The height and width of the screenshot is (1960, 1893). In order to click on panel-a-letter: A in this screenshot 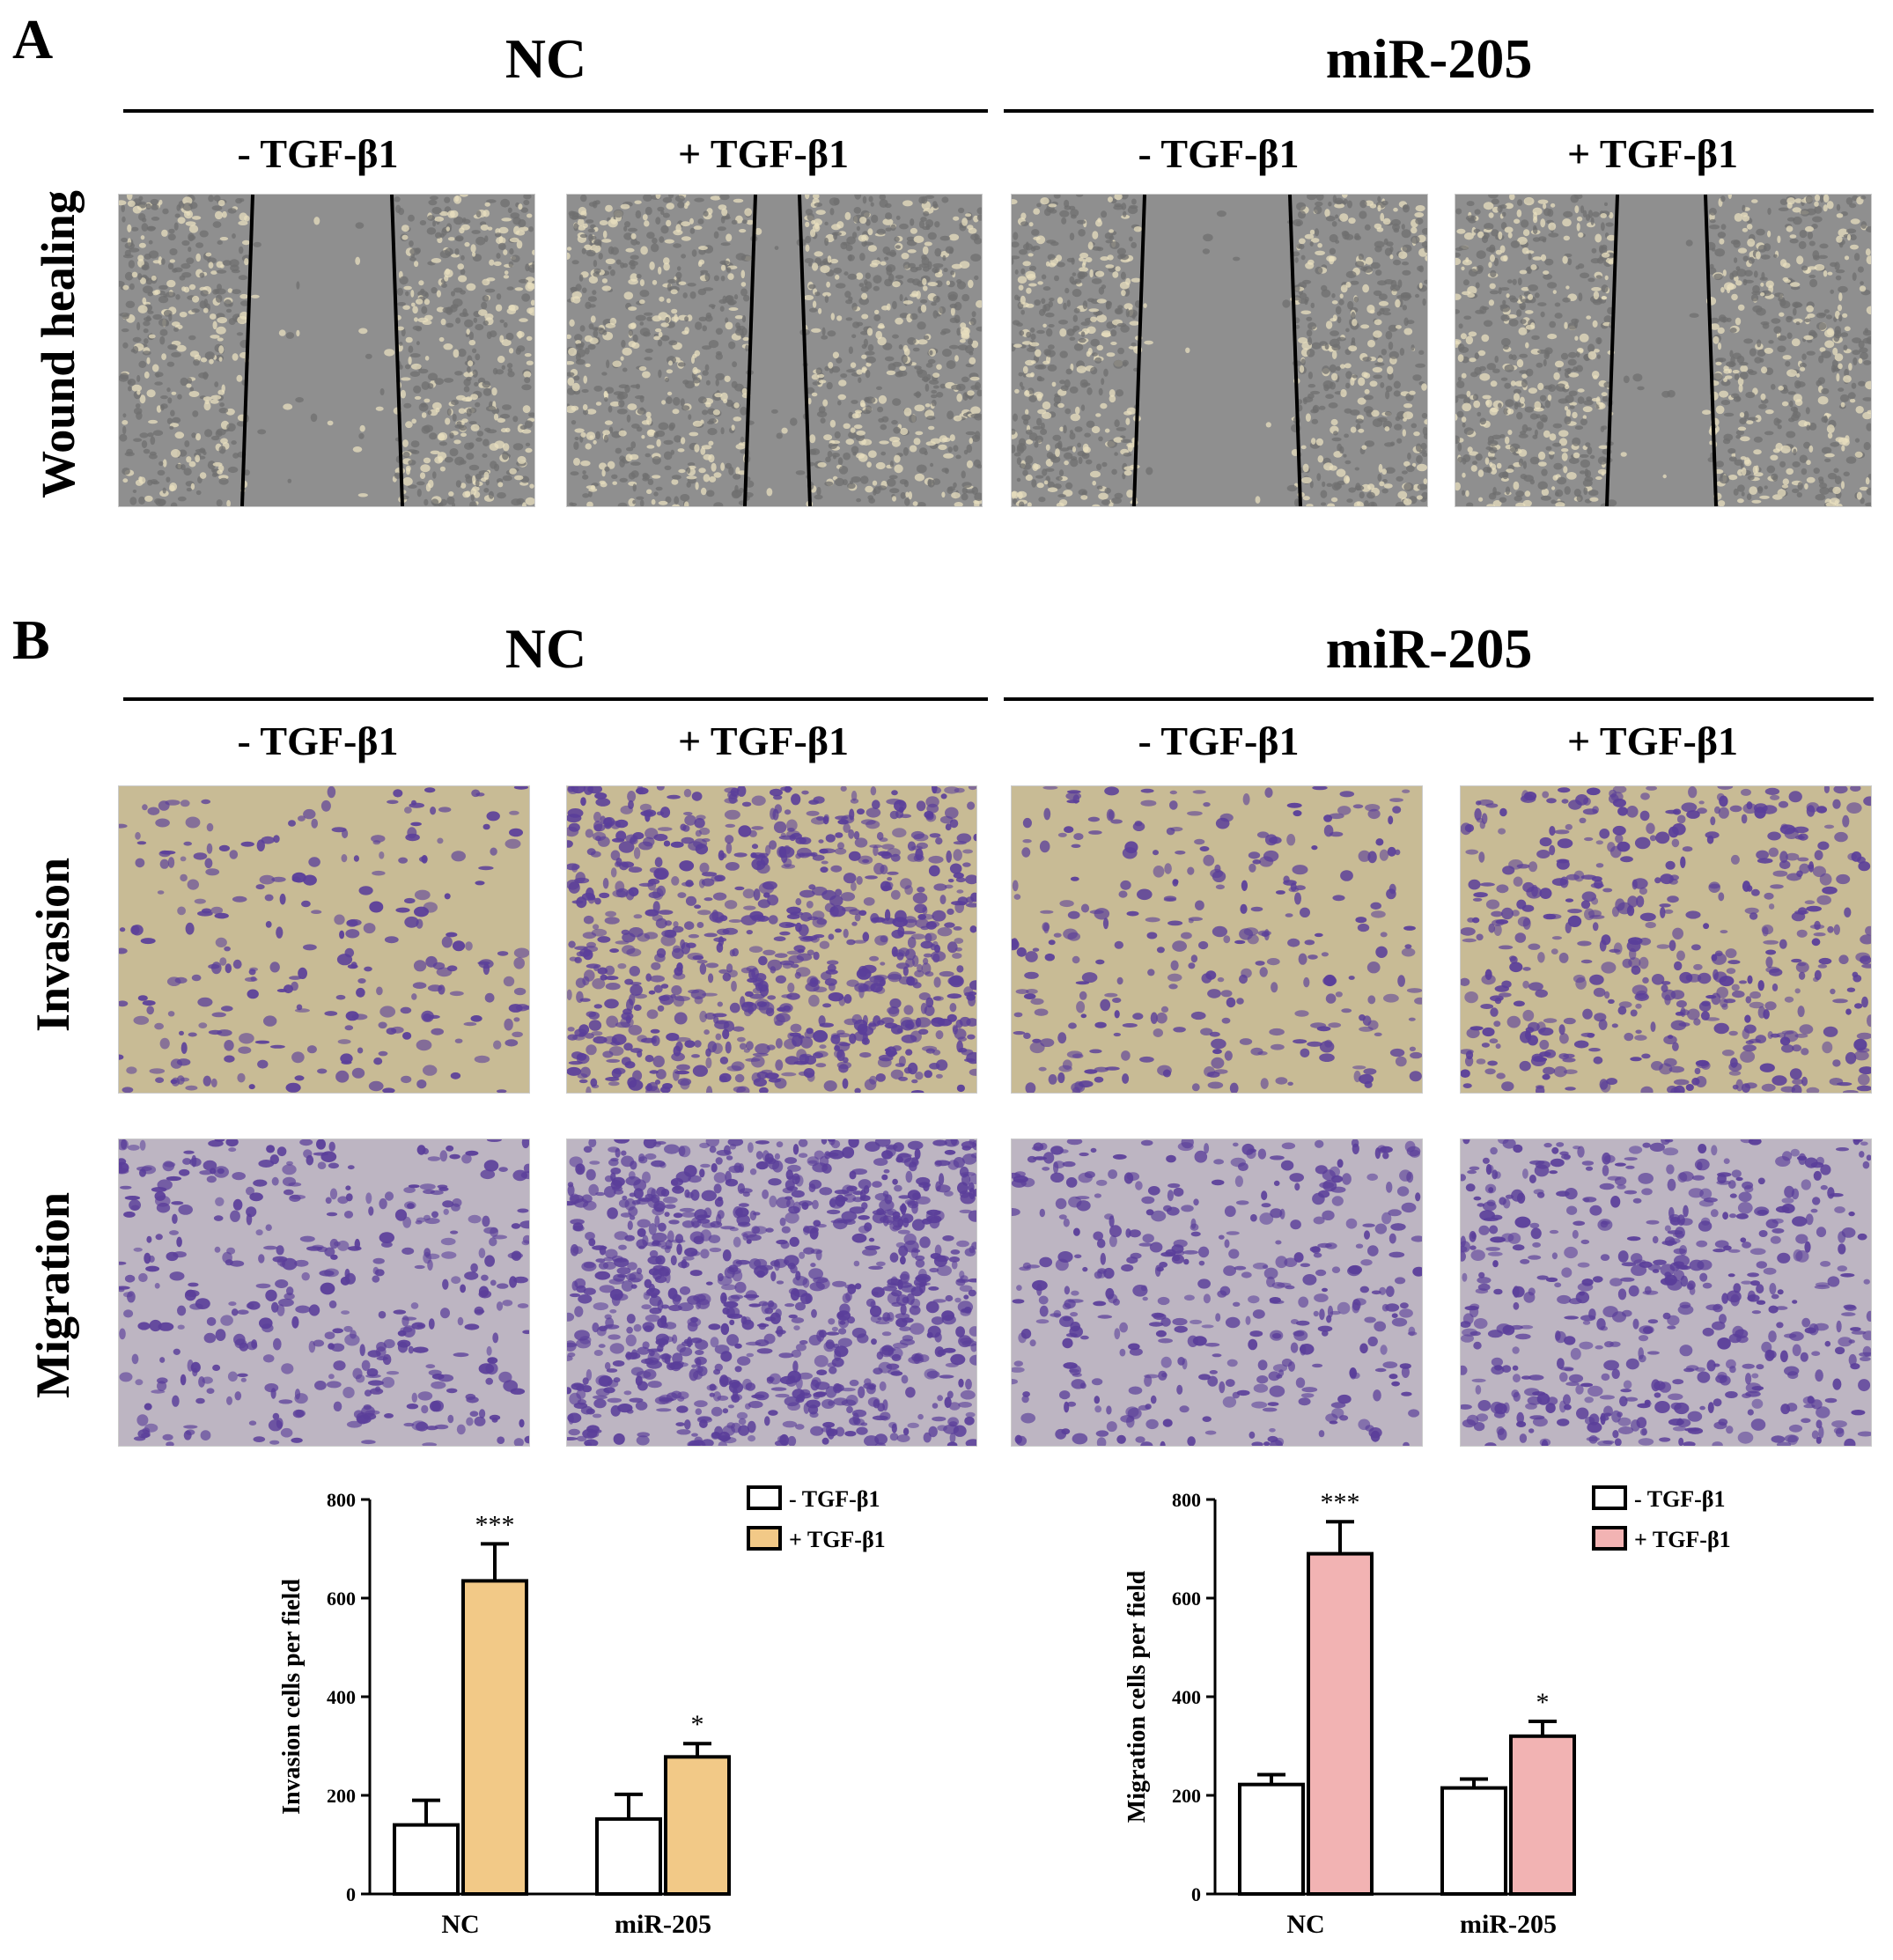, I will do `click(33, 39)`.